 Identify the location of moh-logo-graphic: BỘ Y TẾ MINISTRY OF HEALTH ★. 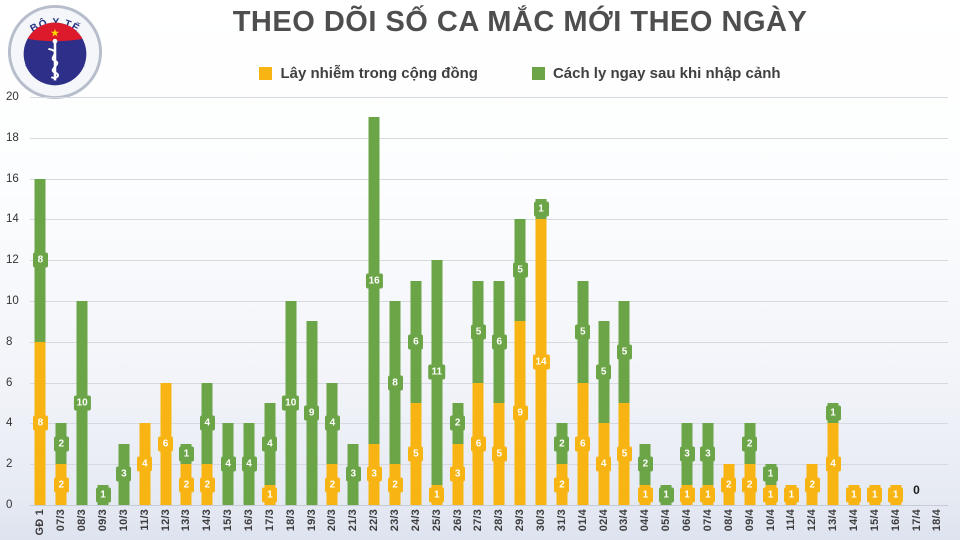
(55, 52).